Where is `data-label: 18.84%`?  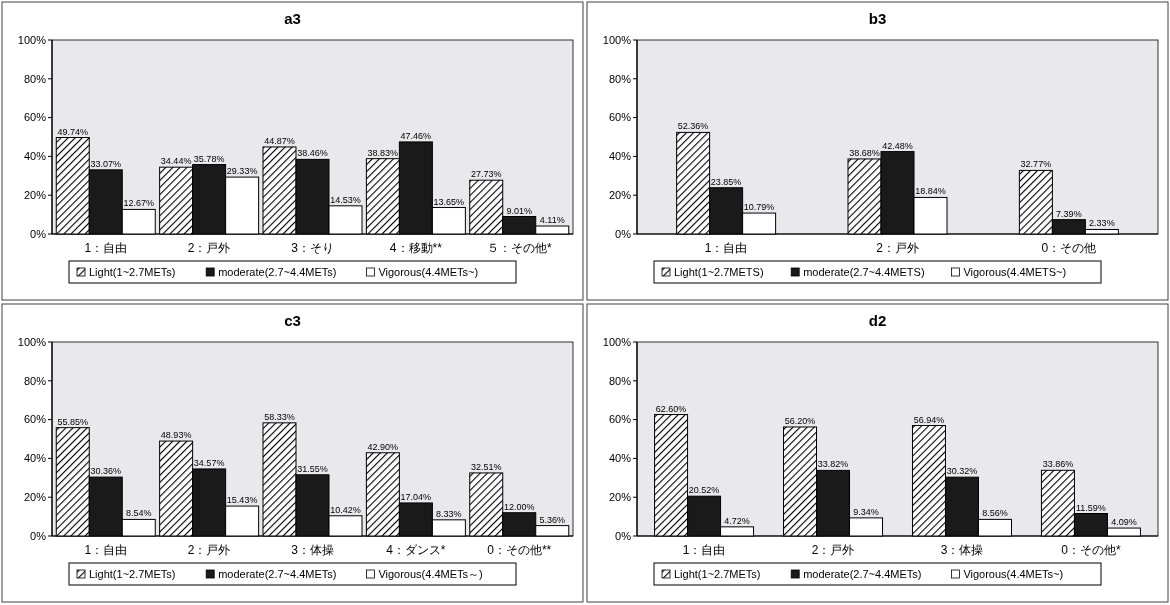
data-label: 18.84% is located at coordinates (930, 191).